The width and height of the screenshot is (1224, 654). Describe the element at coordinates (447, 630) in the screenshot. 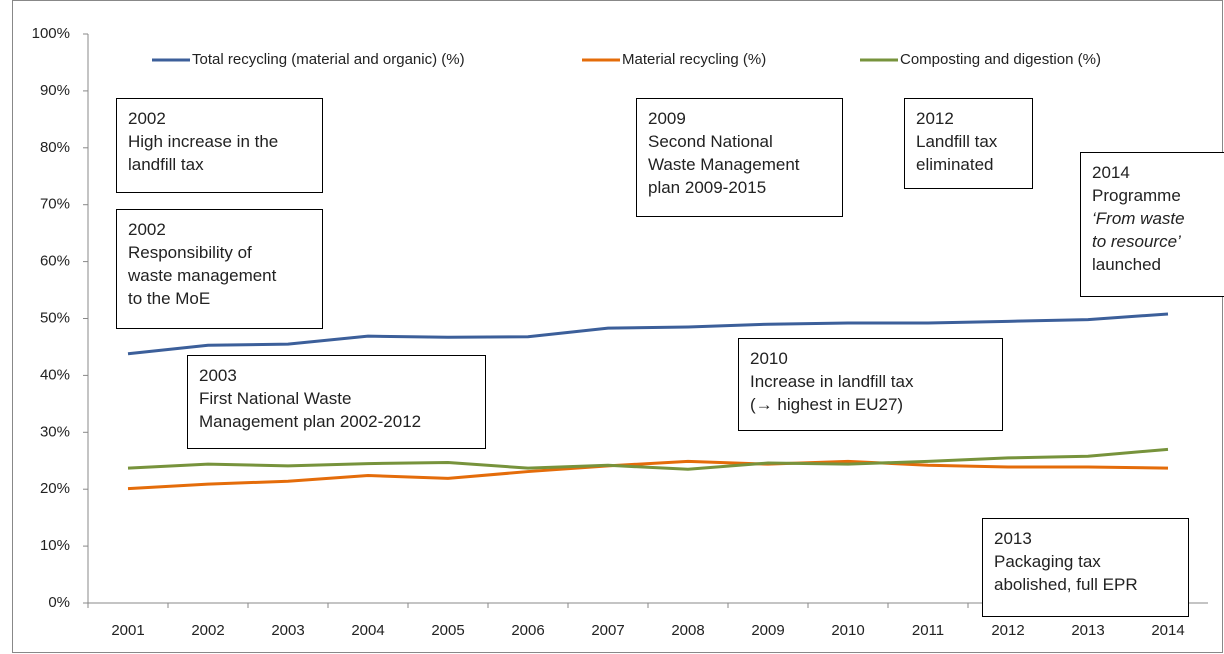

I see `x-tick-label: 2005` at that location.